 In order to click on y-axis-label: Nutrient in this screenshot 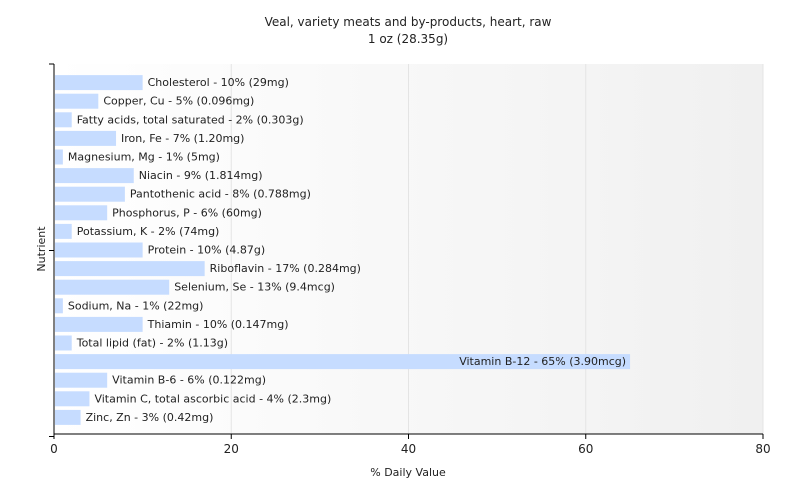, I will do `click(41, 249)`.